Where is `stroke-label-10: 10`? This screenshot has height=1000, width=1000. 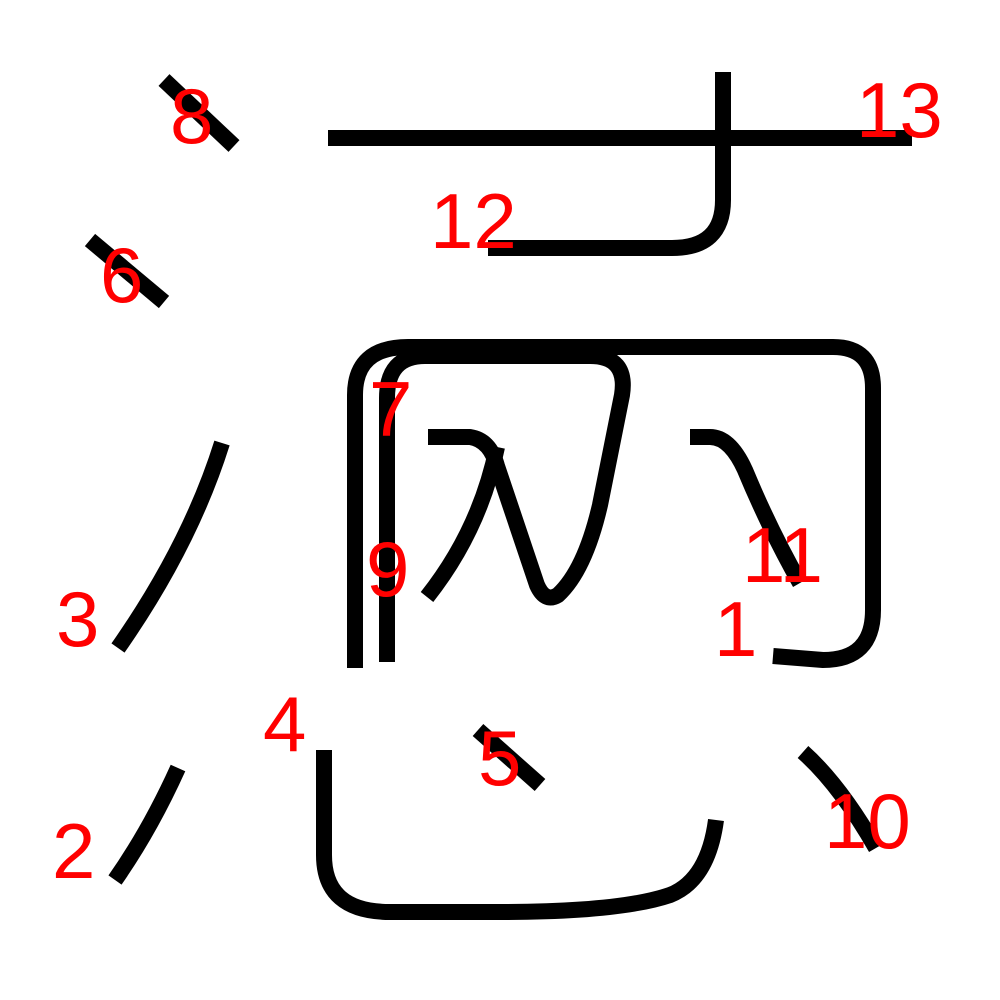
stroke-label-10: 10 is located at coordinates (867, 821).